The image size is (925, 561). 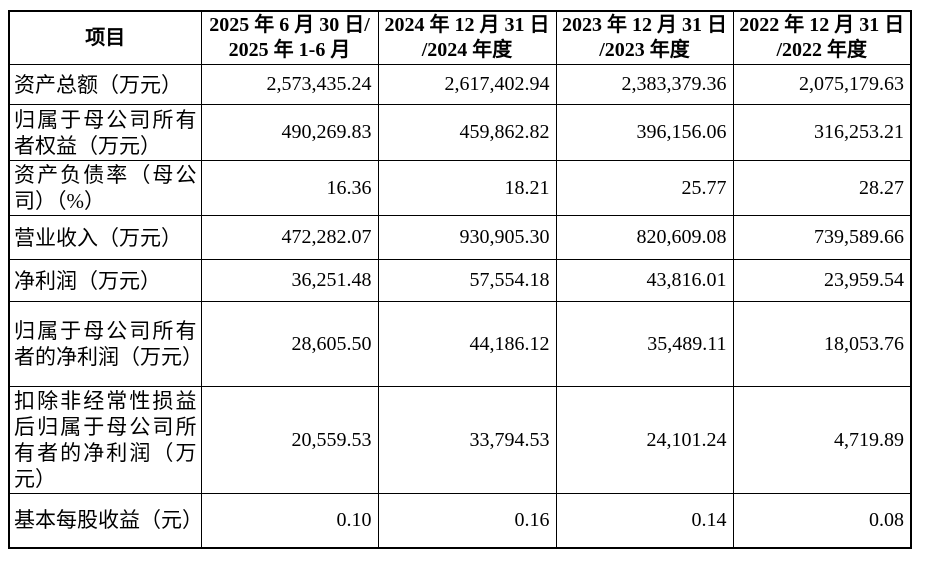 I want to click on row-label: 归属于母公司所有者权益（万元）, so click(x=105, y=132).